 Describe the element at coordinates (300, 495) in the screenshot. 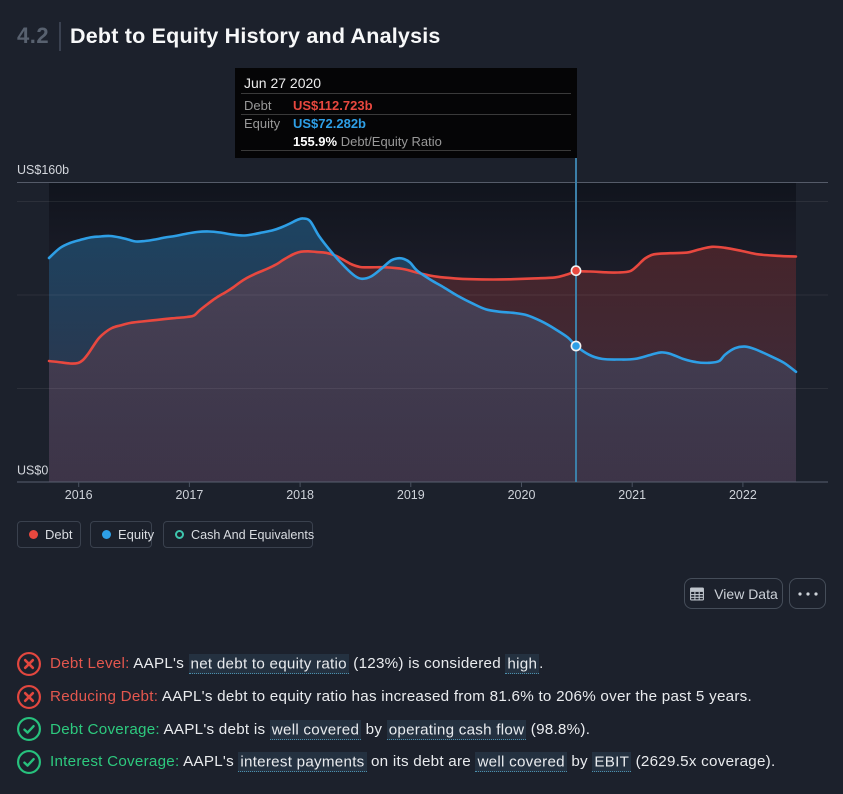

I see `svg-text: 2018` at that location.